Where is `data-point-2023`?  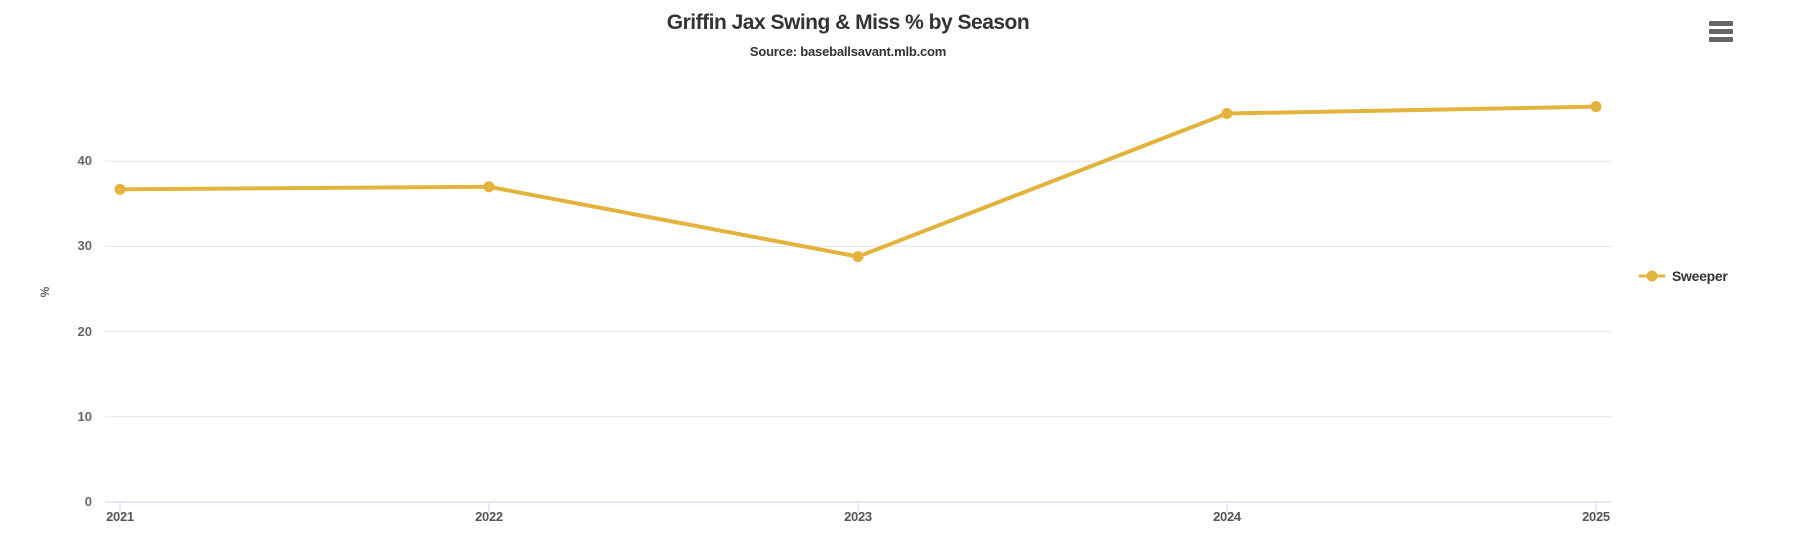 data-point-2023 is located at coordinates (858, 257).